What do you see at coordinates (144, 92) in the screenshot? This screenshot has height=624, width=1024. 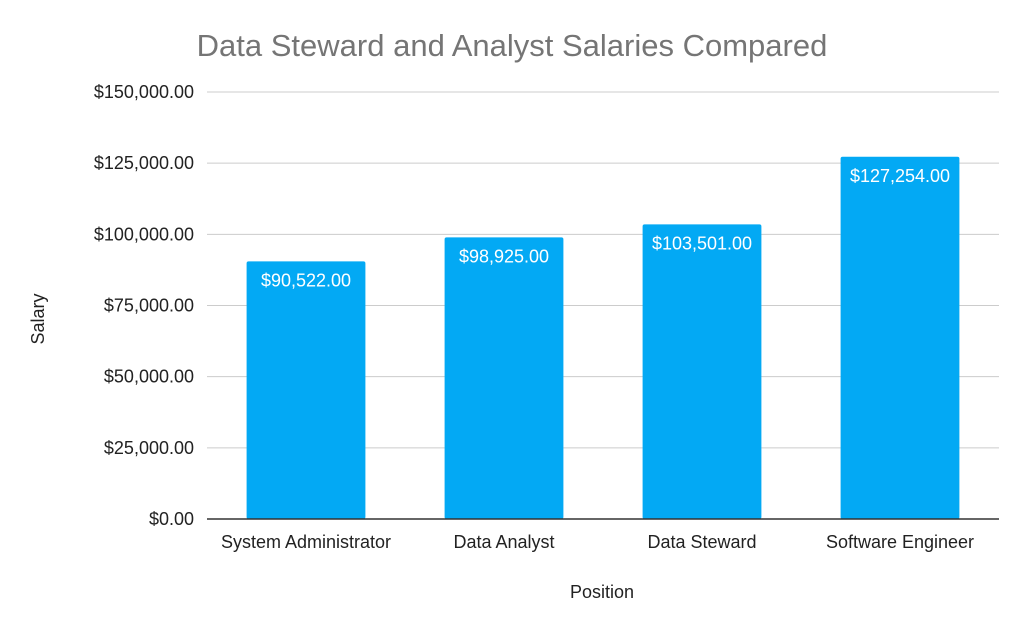 I see `y-tick-label: $150,000.00` at bounding box center [144, 92].